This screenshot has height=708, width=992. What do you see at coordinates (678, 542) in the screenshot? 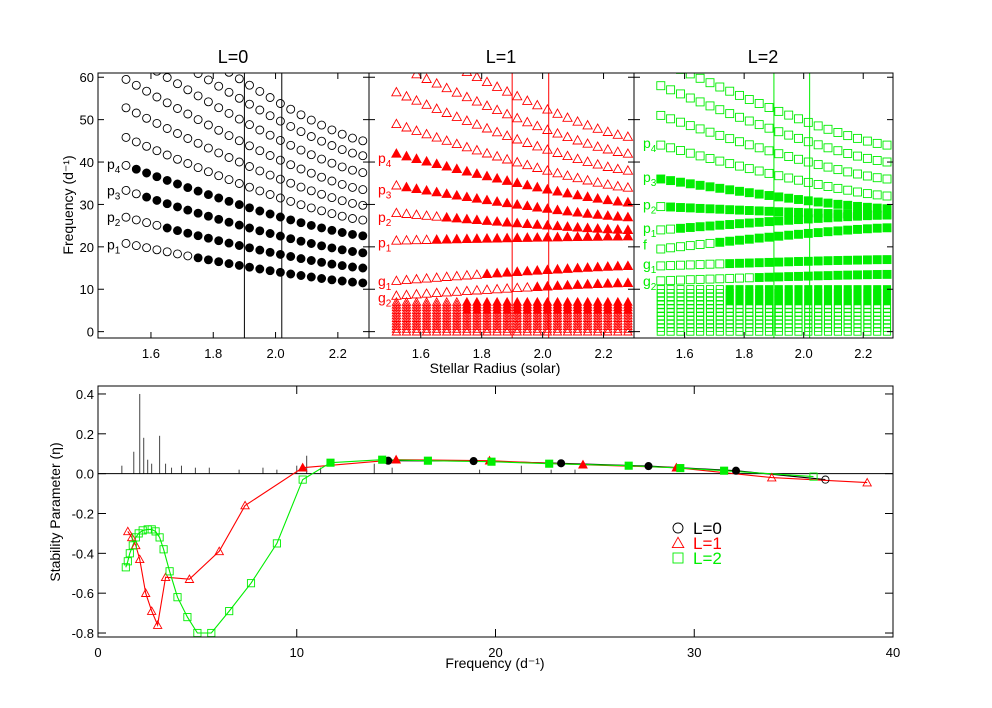
I see `legend-marker` at bounding box center [678, 542].